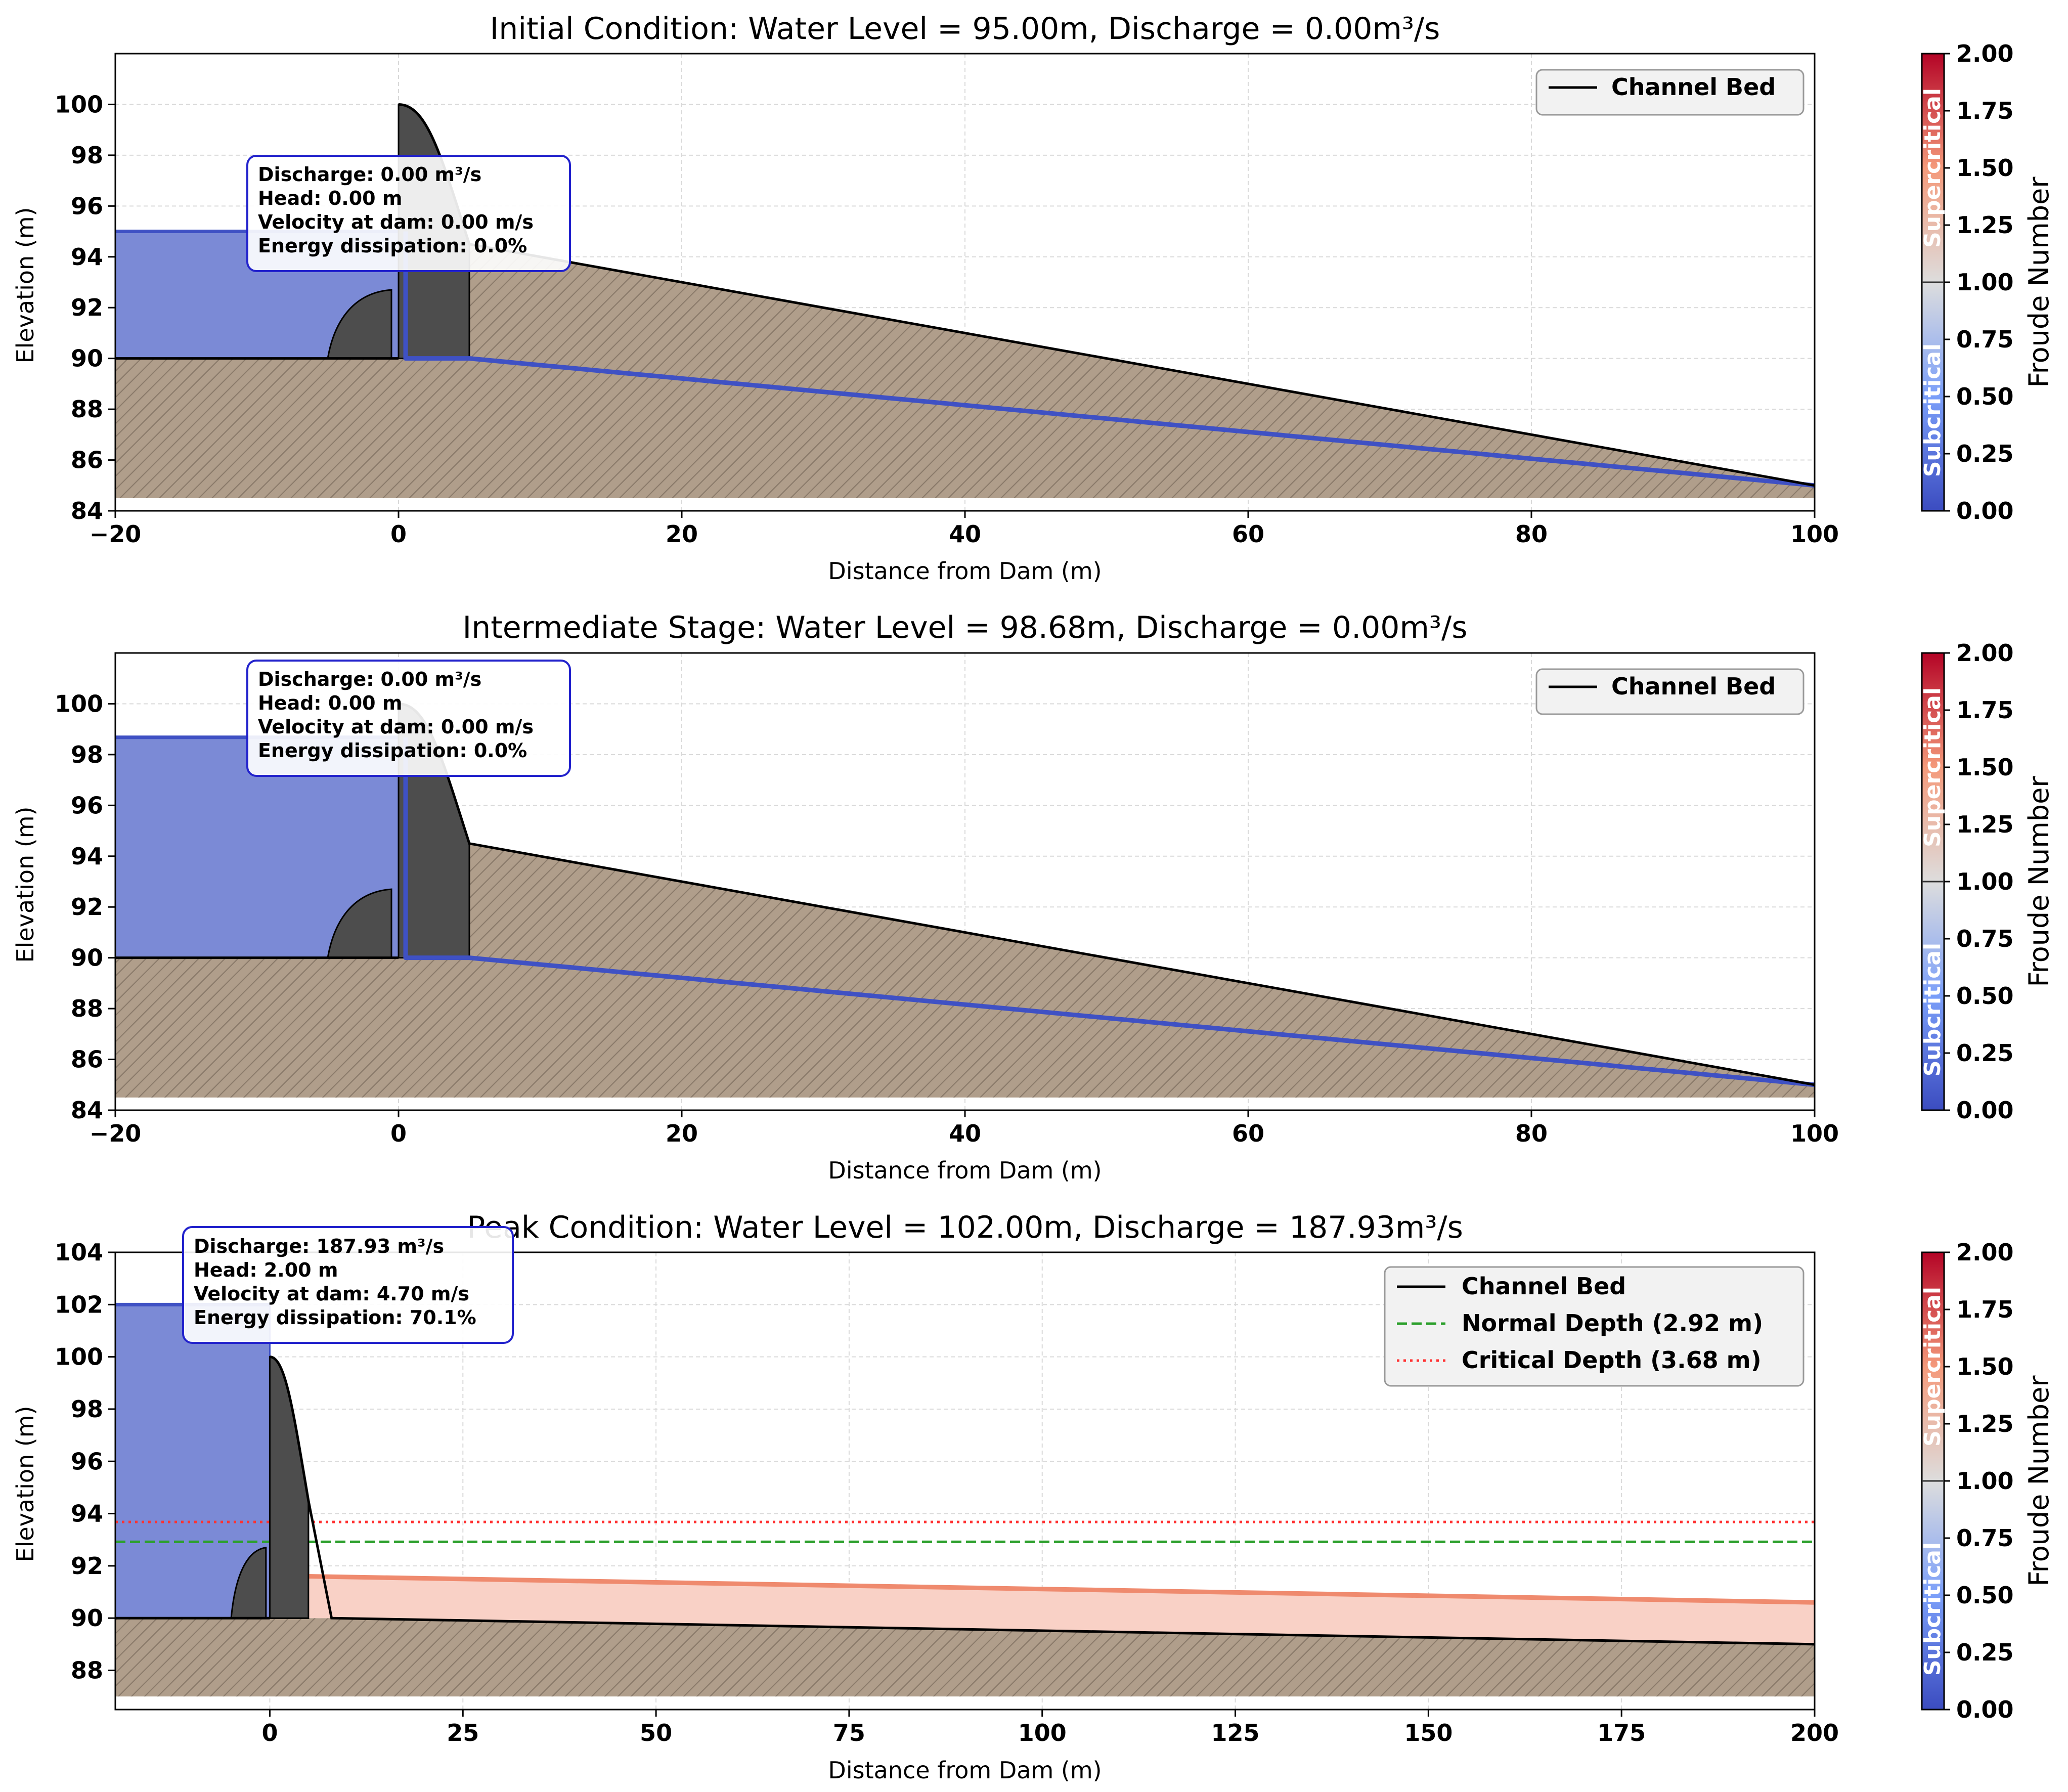 This screenshot has width=2068, height=1792. Describe the element at coordinates (682, 1133) in the screenshot. I see `x-tick-label: 20` at that location.